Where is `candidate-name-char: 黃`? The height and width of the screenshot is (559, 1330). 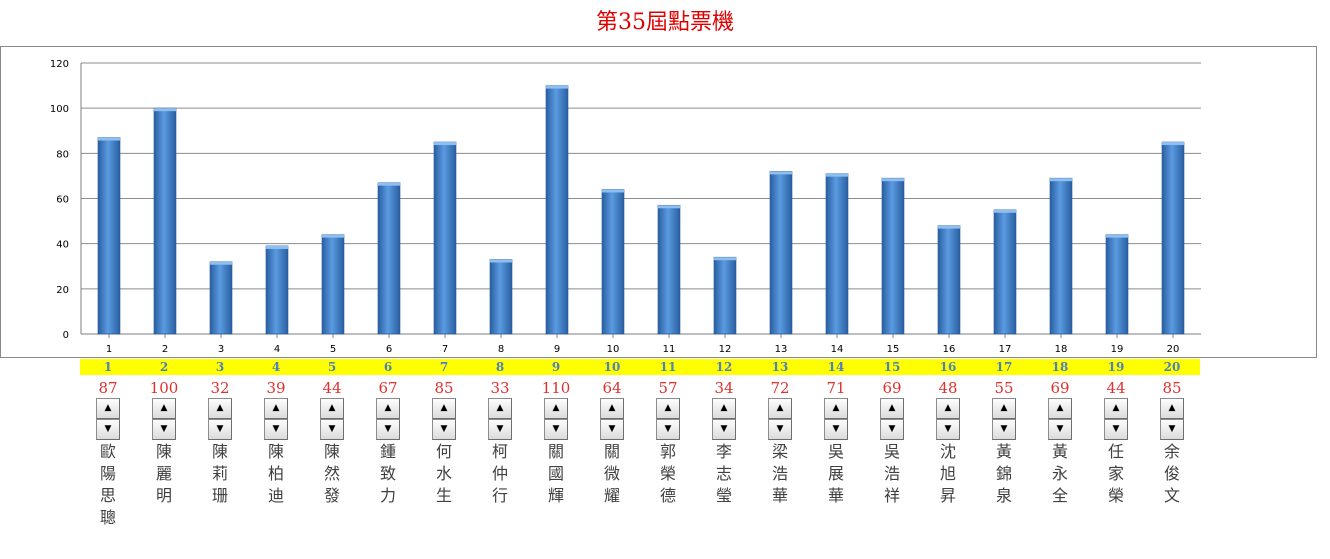
candidate-name-char: 黃 is located at coordinates (1003, 451).